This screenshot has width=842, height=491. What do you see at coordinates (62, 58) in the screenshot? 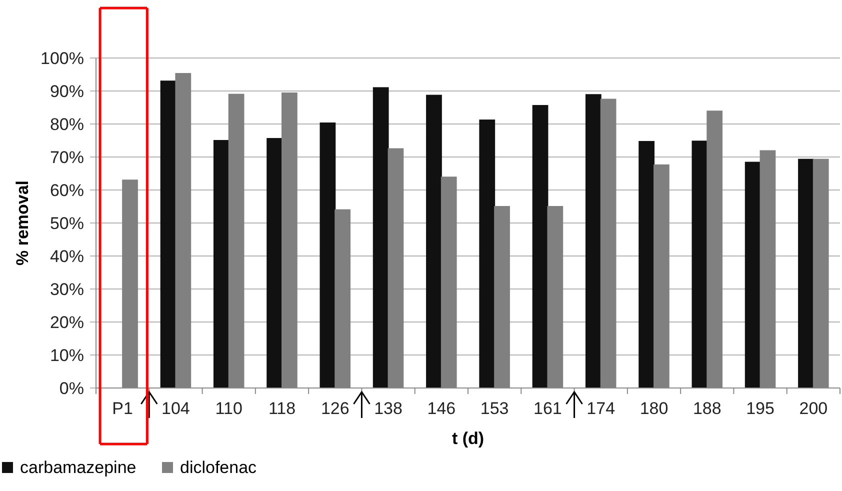
I see `y-tick-label: 100%` at bounding box center [62, 58].